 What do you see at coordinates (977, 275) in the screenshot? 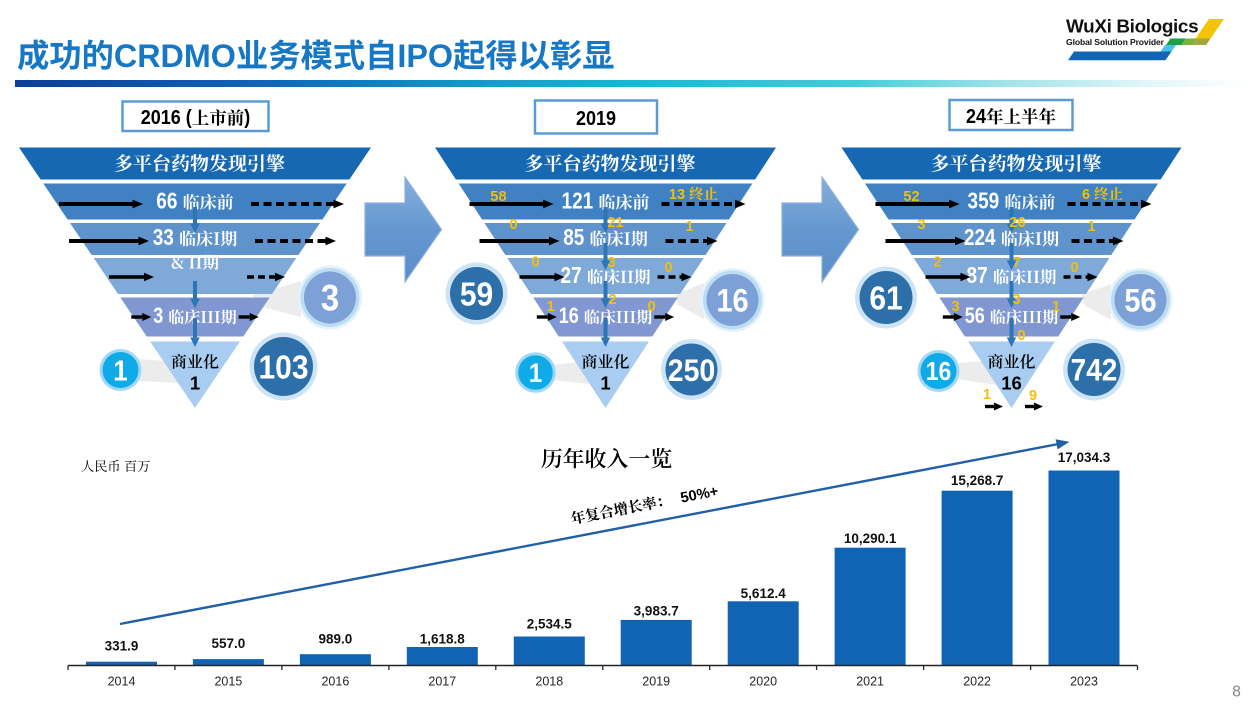
I see `svg-text: 87` at bounding box center [977, 275].